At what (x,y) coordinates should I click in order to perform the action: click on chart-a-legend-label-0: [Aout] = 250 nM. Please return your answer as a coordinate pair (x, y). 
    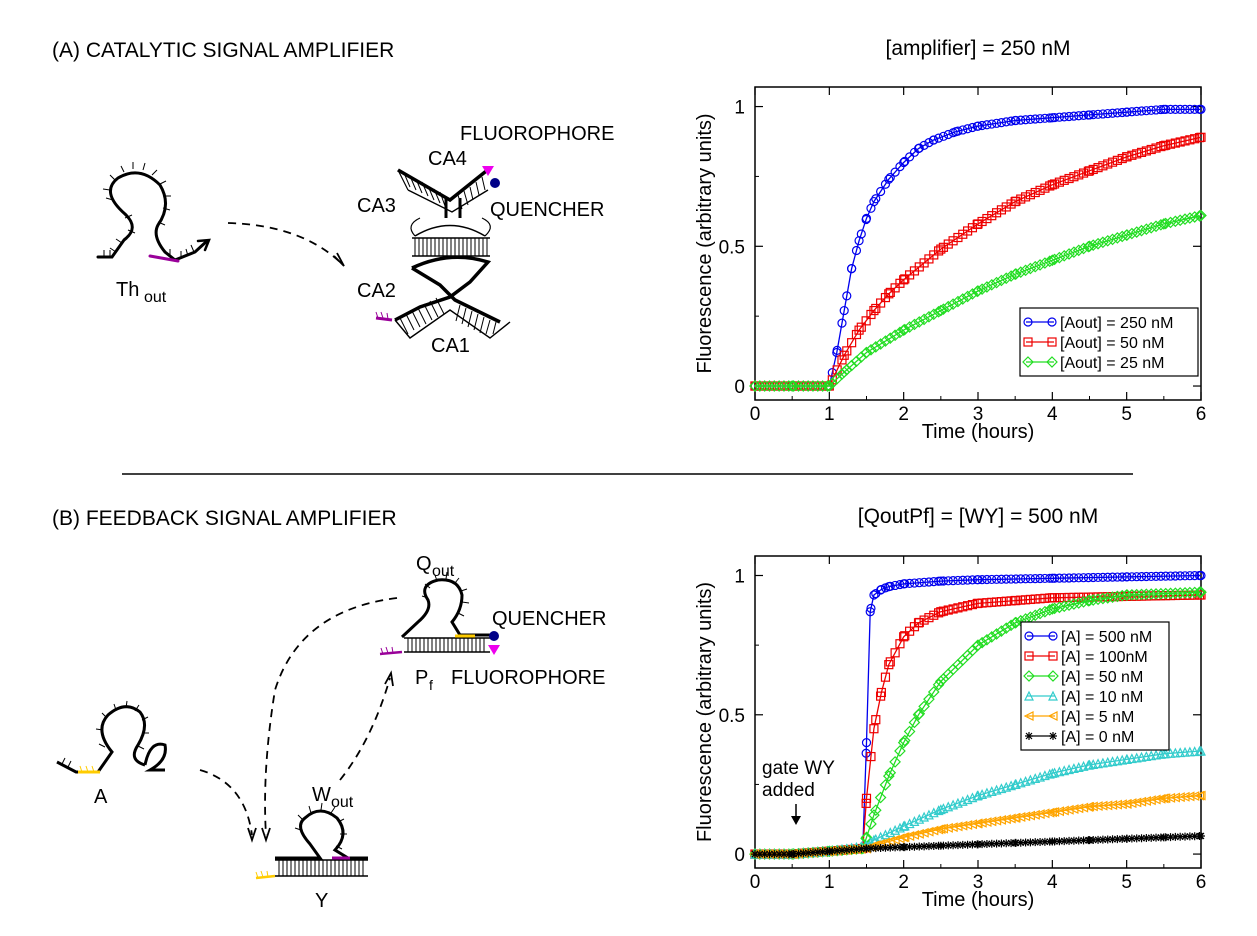
    Looking at the image, I should click on (1116, 323).